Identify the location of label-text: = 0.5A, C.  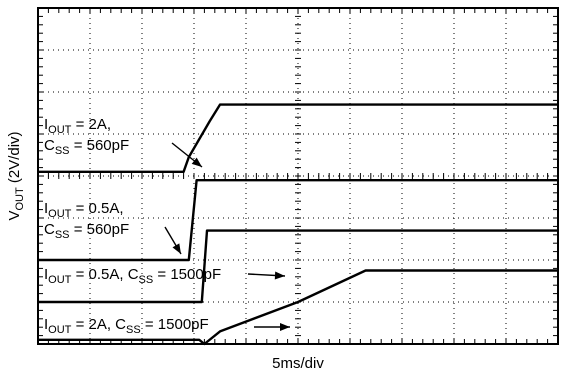
(104, 274).